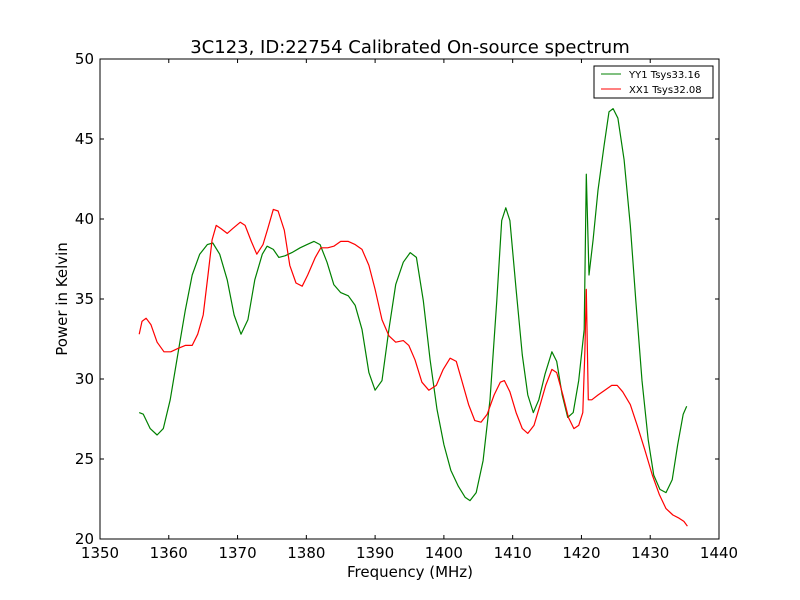  I want to click on y-axis-label: Power in Kelvin, so click(62, 299).